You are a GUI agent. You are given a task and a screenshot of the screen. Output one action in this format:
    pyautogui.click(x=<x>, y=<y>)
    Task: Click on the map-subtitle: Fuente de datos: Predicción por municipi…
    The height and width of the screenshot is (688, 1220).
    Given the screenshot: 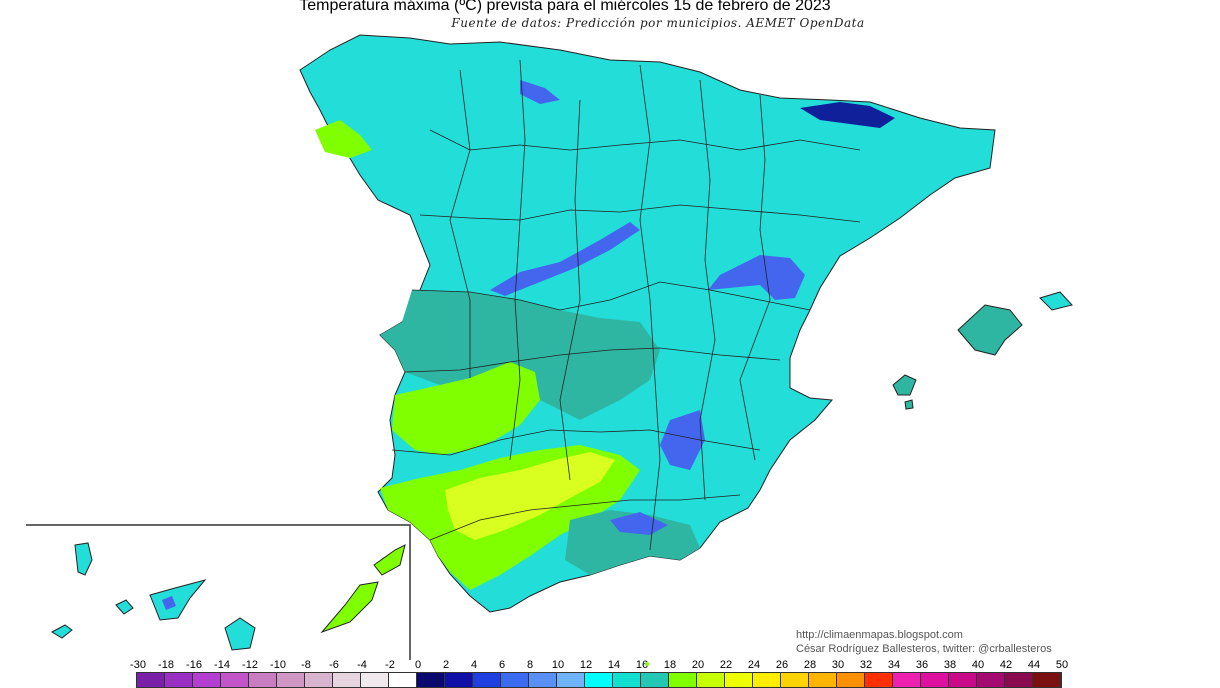 What is the action you would take?
    pyautogui.click(x=658, y=23)
    